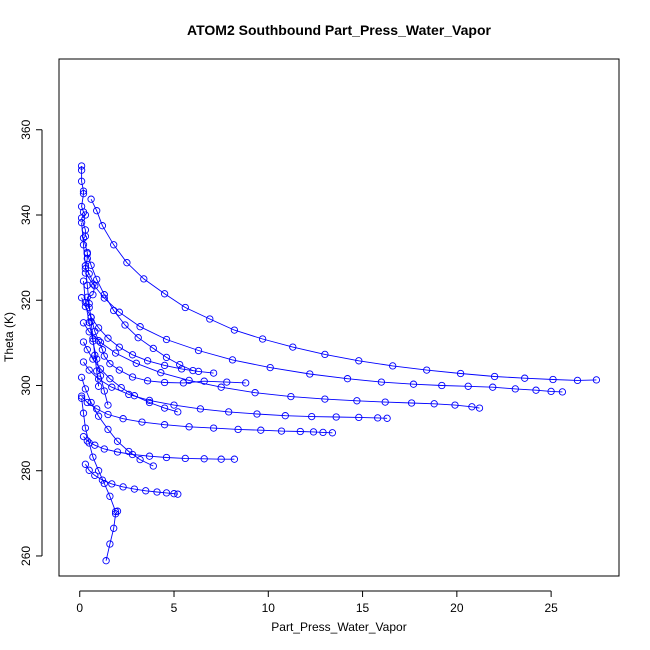 Image resolution: width=650 pixels, height=650 pixels. I want to click on y-tick-label: 280, so click(26, 470).